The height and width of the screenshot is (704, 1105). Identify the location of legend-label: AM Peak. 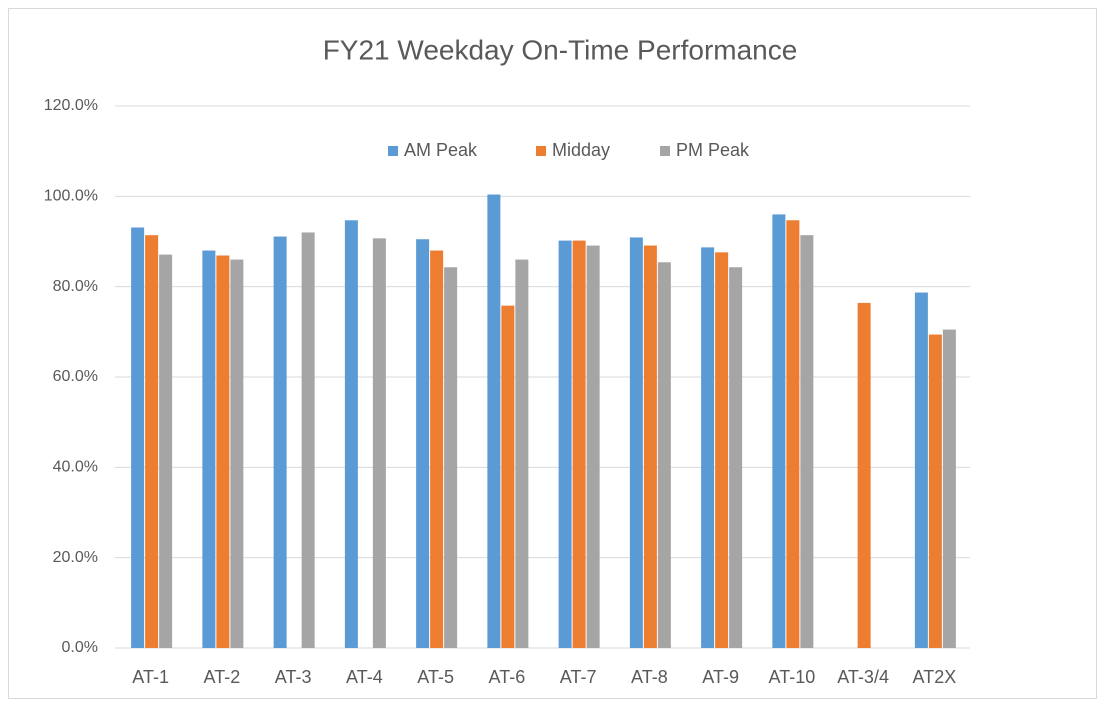
(441, 150).